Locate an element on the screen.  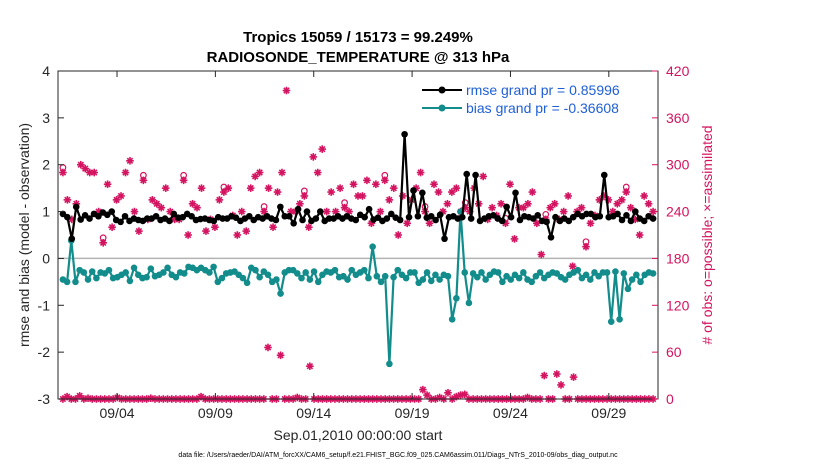
x-tick-label: 09/04 is located at coordinates (116, 413).